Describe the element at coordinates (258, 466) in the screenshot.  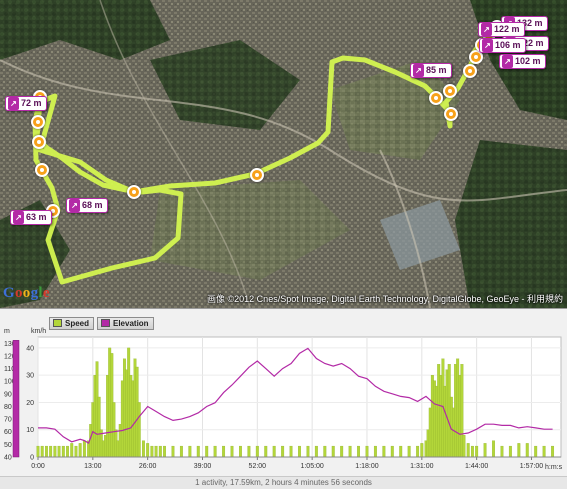
I see `x-tick-label: 52:00` at that location.